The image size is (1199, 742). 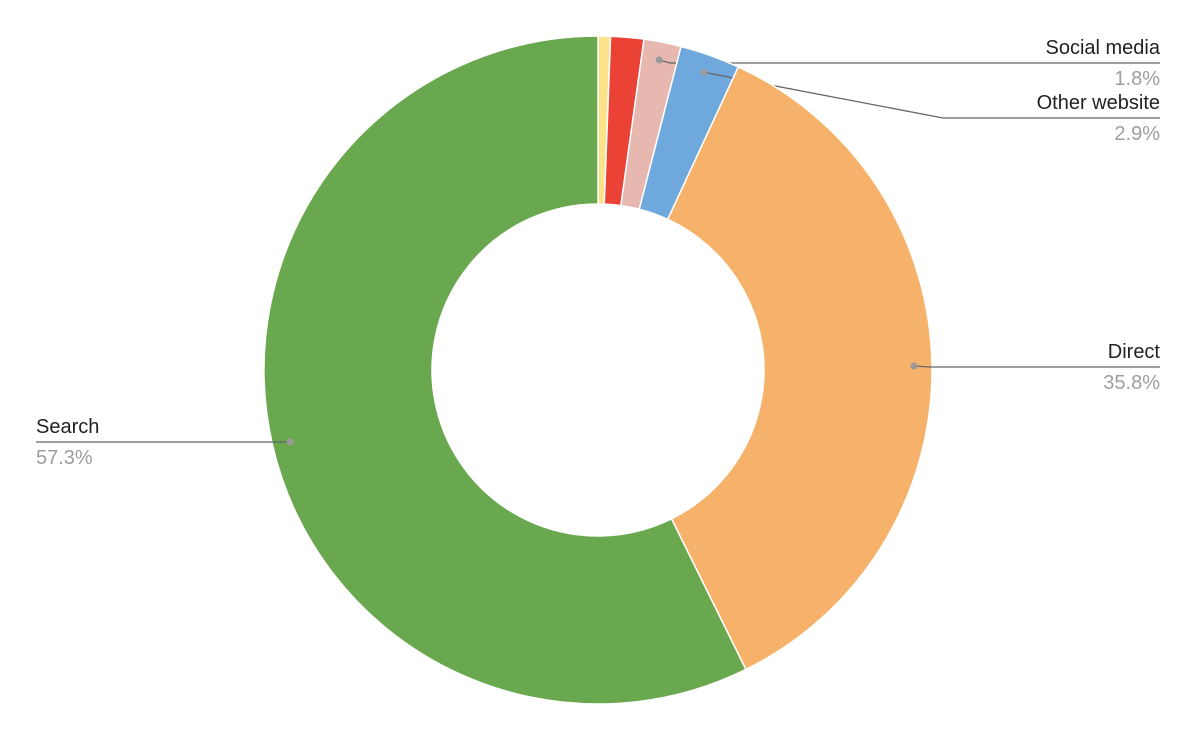 What do you see at coordinates (1131, 383) in the screenshot?
I see `slice-value-label: 35.8%` at bounding box center [1131, 383].